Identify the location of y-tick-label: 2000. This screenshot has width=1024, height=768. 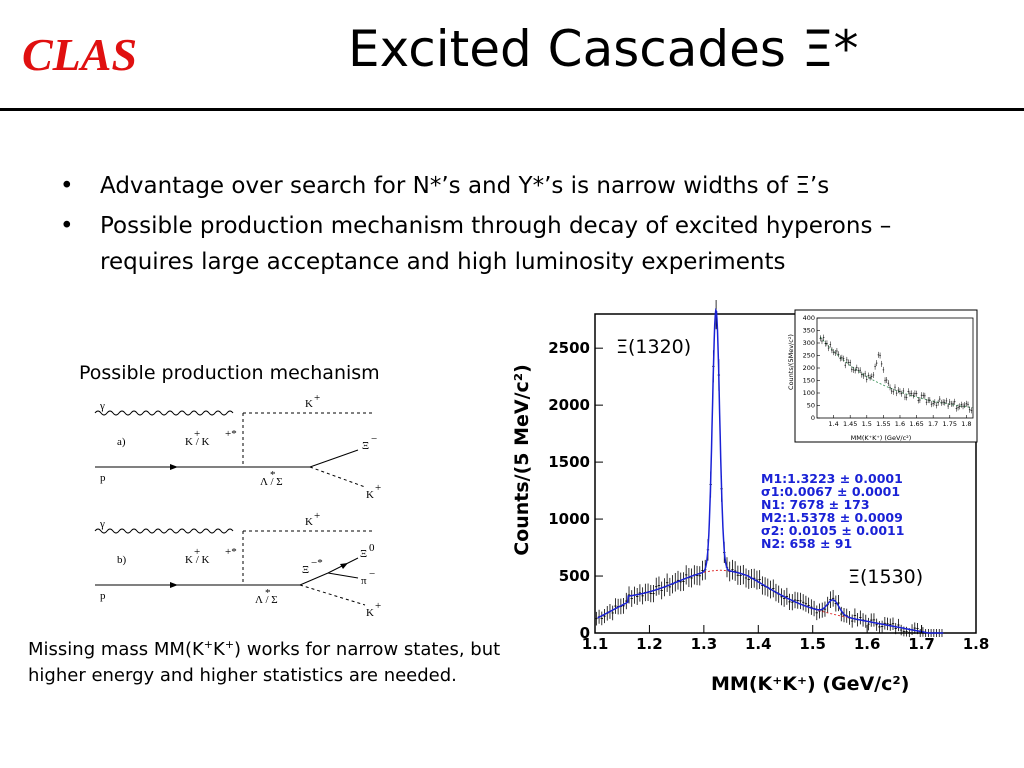
(569, 405).